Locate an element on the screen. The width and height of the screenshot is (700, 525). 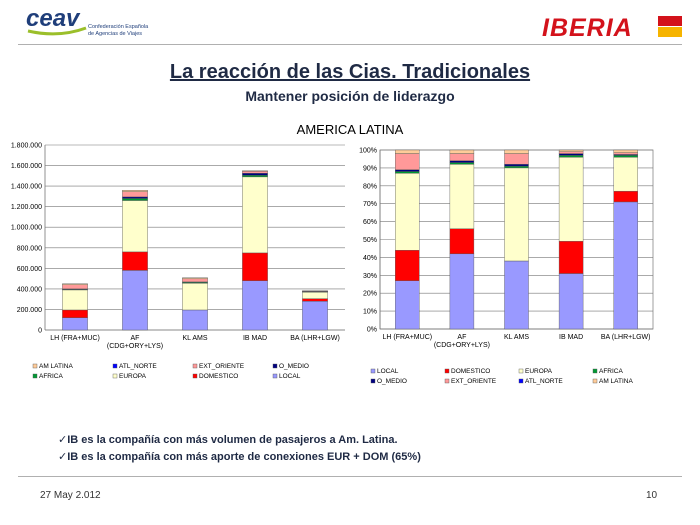
y-tick-label: 400.000 is located at coordinates (29, 289).